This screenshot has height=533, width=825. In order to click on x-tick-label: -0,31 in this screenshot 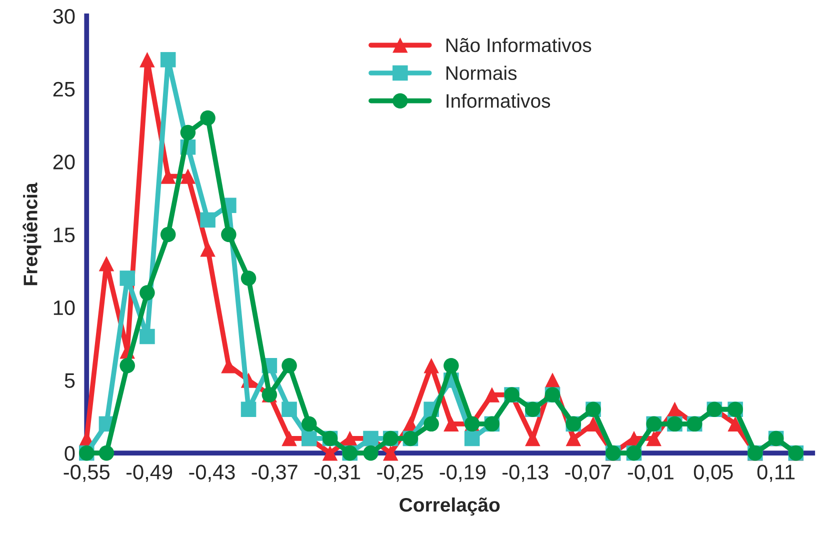, I will do `click(337, 473)`.